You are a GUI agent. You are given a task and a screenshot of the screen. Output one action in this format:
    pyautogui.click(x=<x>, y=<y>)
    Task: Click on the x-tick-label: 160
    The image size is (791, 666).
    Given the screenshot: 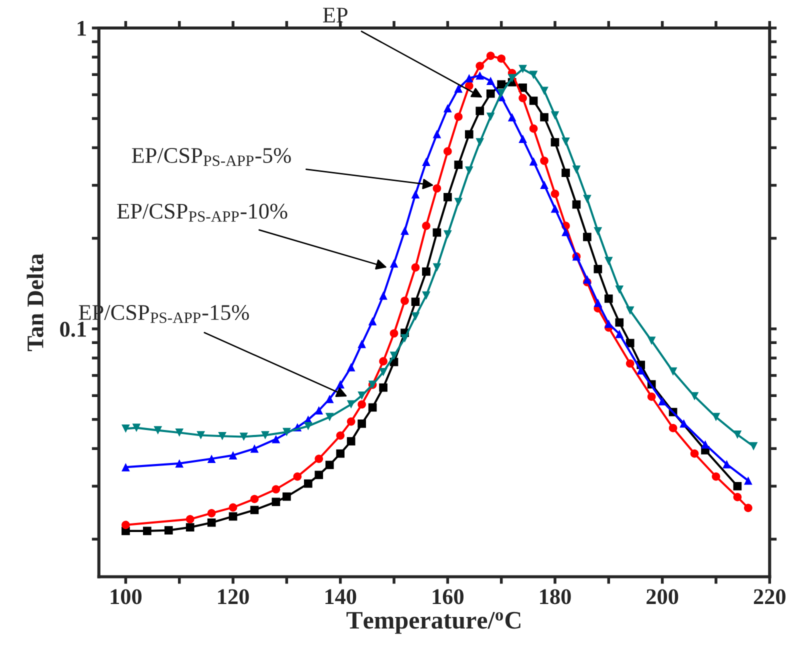 What is the action you would take?
    pyautogui.click(x=448, y=596)
    